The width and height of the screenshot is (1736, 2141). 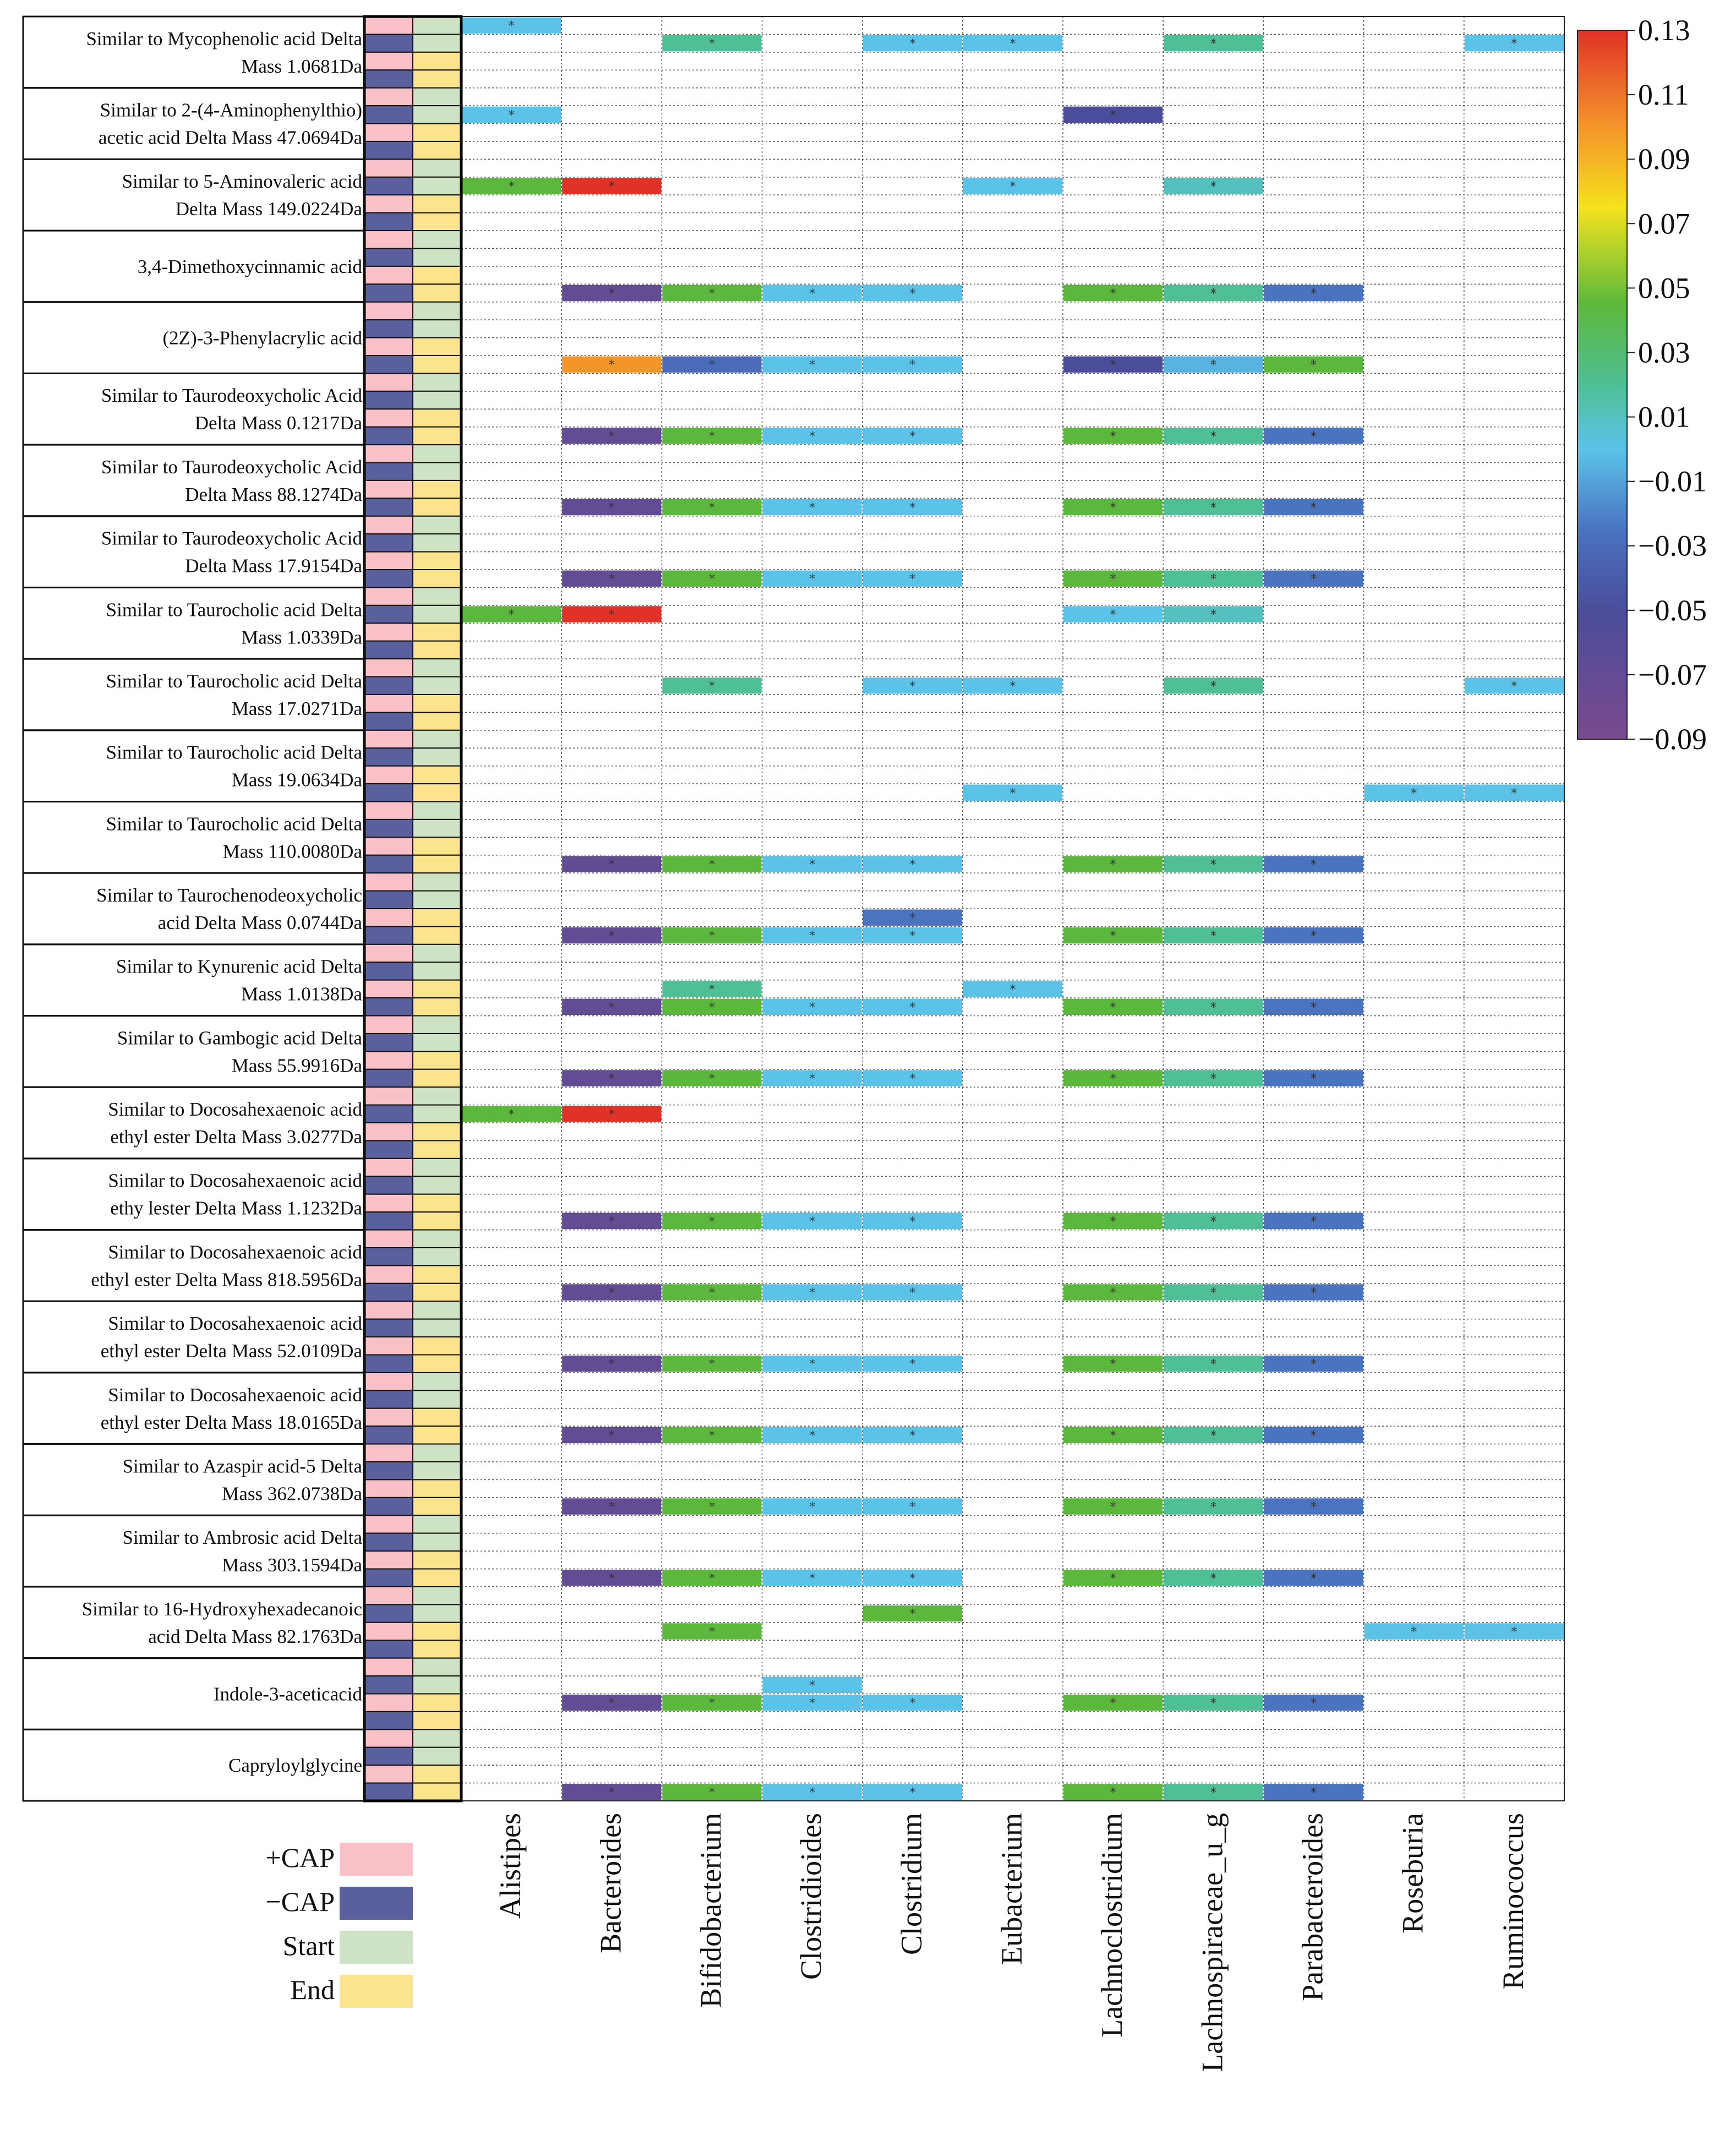 I want to click on legend-label: End, so click(x=313, y=1989).